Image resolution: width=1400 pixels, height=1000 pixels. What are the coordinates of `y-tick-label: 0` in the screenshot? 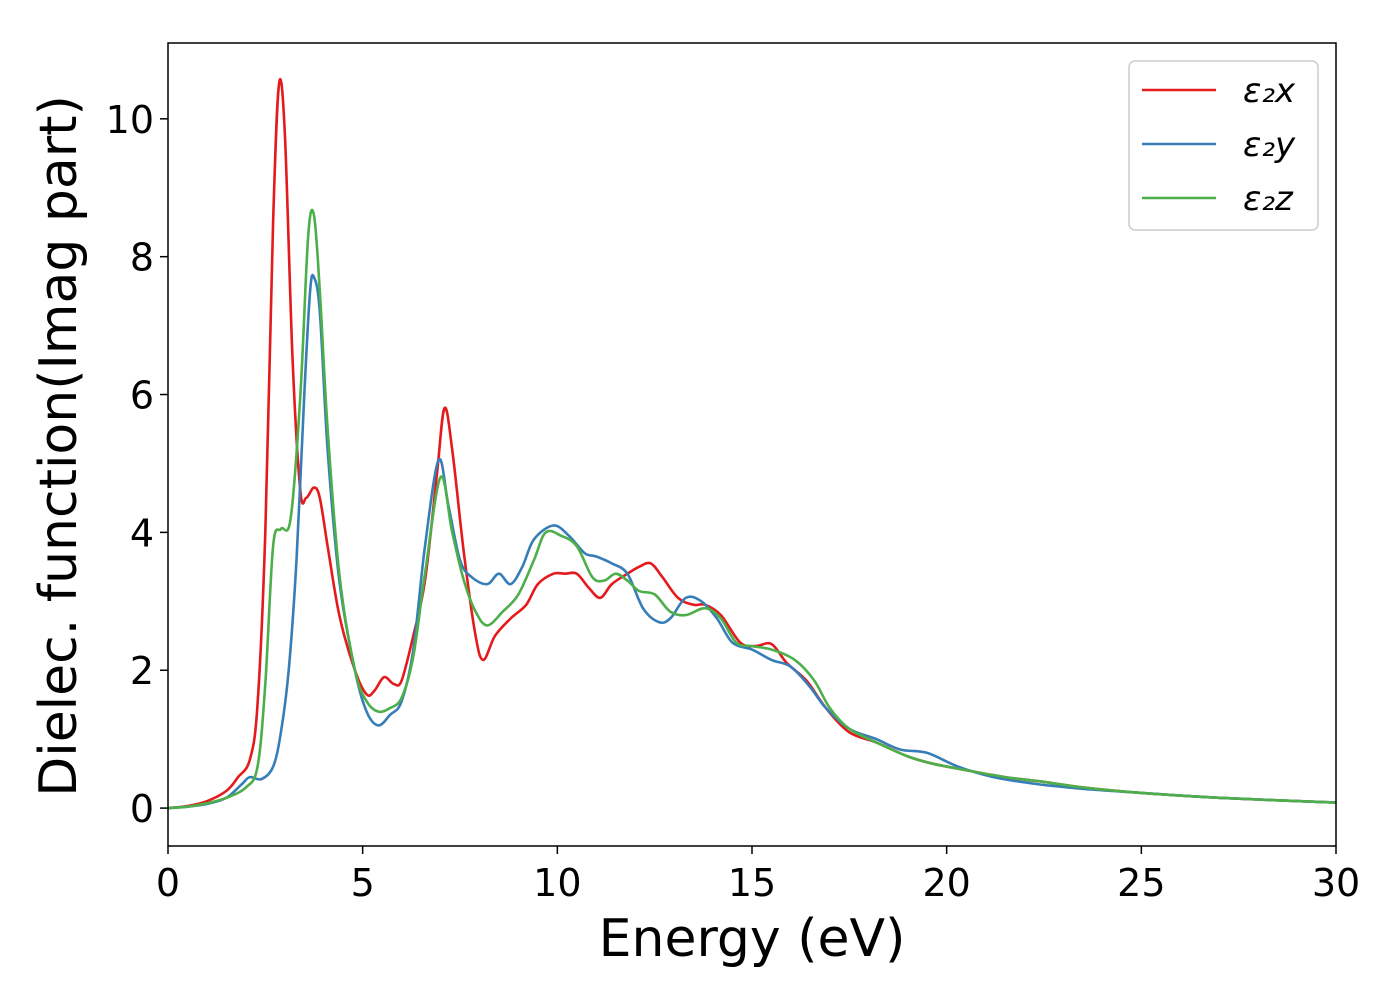 It's located at (142, 809).